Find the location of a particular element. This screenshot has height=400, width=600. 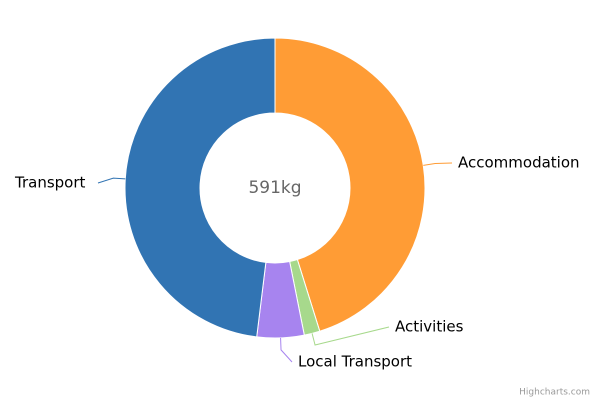

credits: Highcharts.com is located at coordinates (554, 393).